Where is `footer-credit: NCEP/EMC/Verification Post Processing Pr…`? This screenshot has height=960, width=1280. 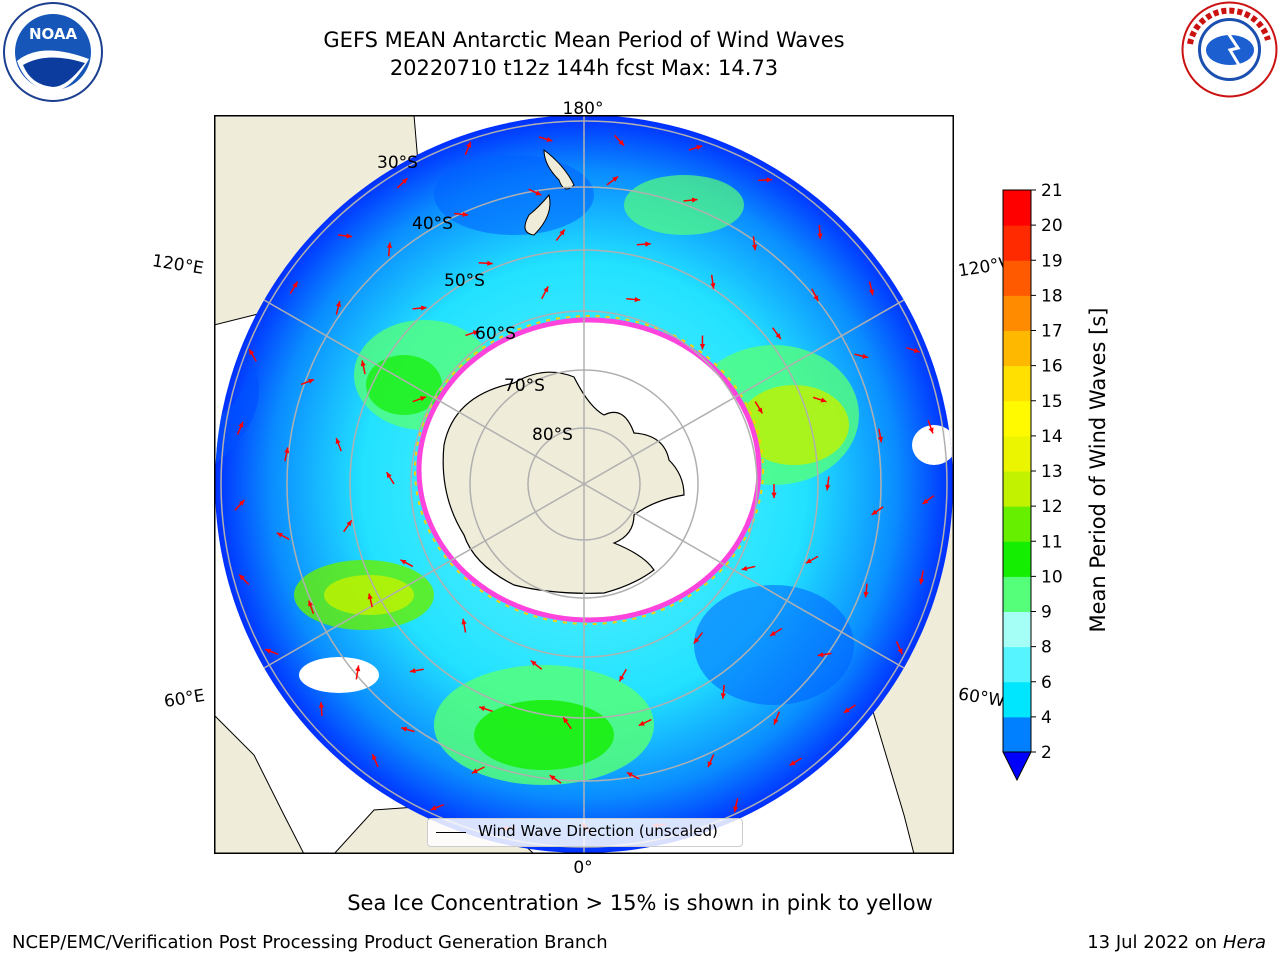 footer-credit: NCEP/EMC/Verification Post Processing Pr… is located at coordinates (310, 942).